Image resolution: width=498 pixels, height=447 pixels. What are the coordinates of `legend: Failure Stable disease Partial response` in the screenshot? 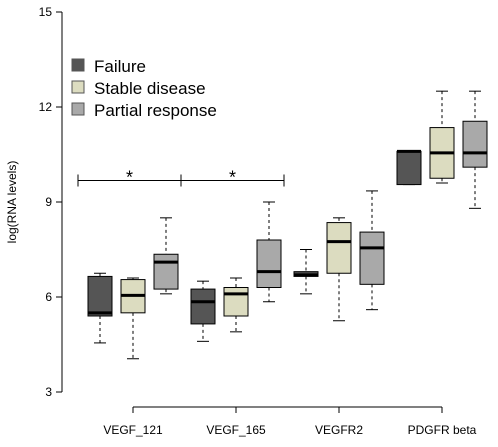 It's located at (144, 88).